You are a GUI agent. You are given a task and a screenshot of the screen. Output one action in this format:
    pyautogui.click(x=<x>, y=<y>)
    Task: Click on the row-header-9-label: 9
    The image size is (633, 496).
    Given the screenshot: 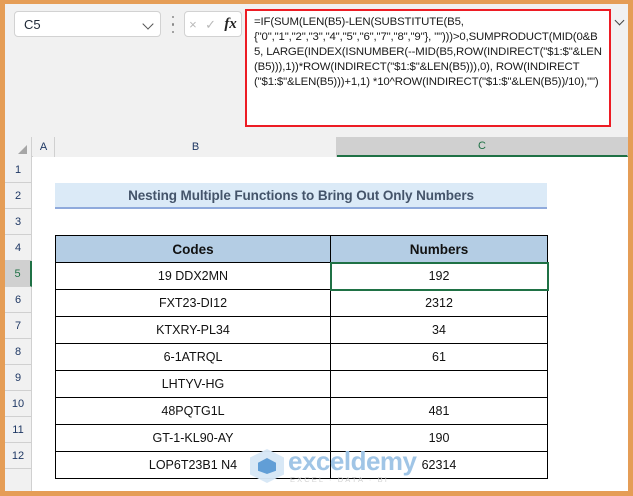 What is the action you would take?
    pyautogui.click(x=18, y=377)
    